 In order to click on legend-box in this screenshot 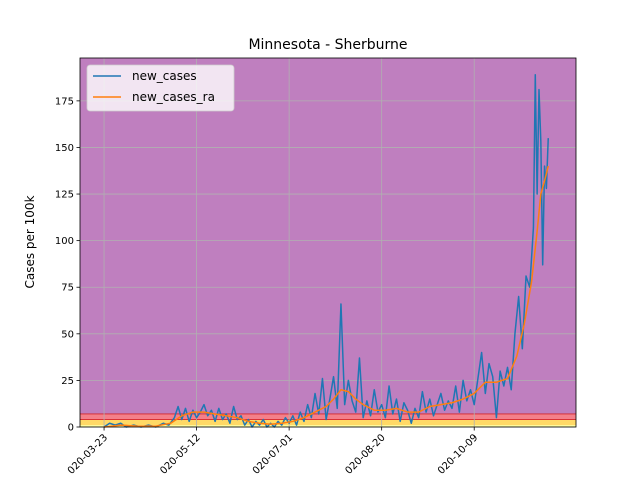, I will do `click(160, 88)`.